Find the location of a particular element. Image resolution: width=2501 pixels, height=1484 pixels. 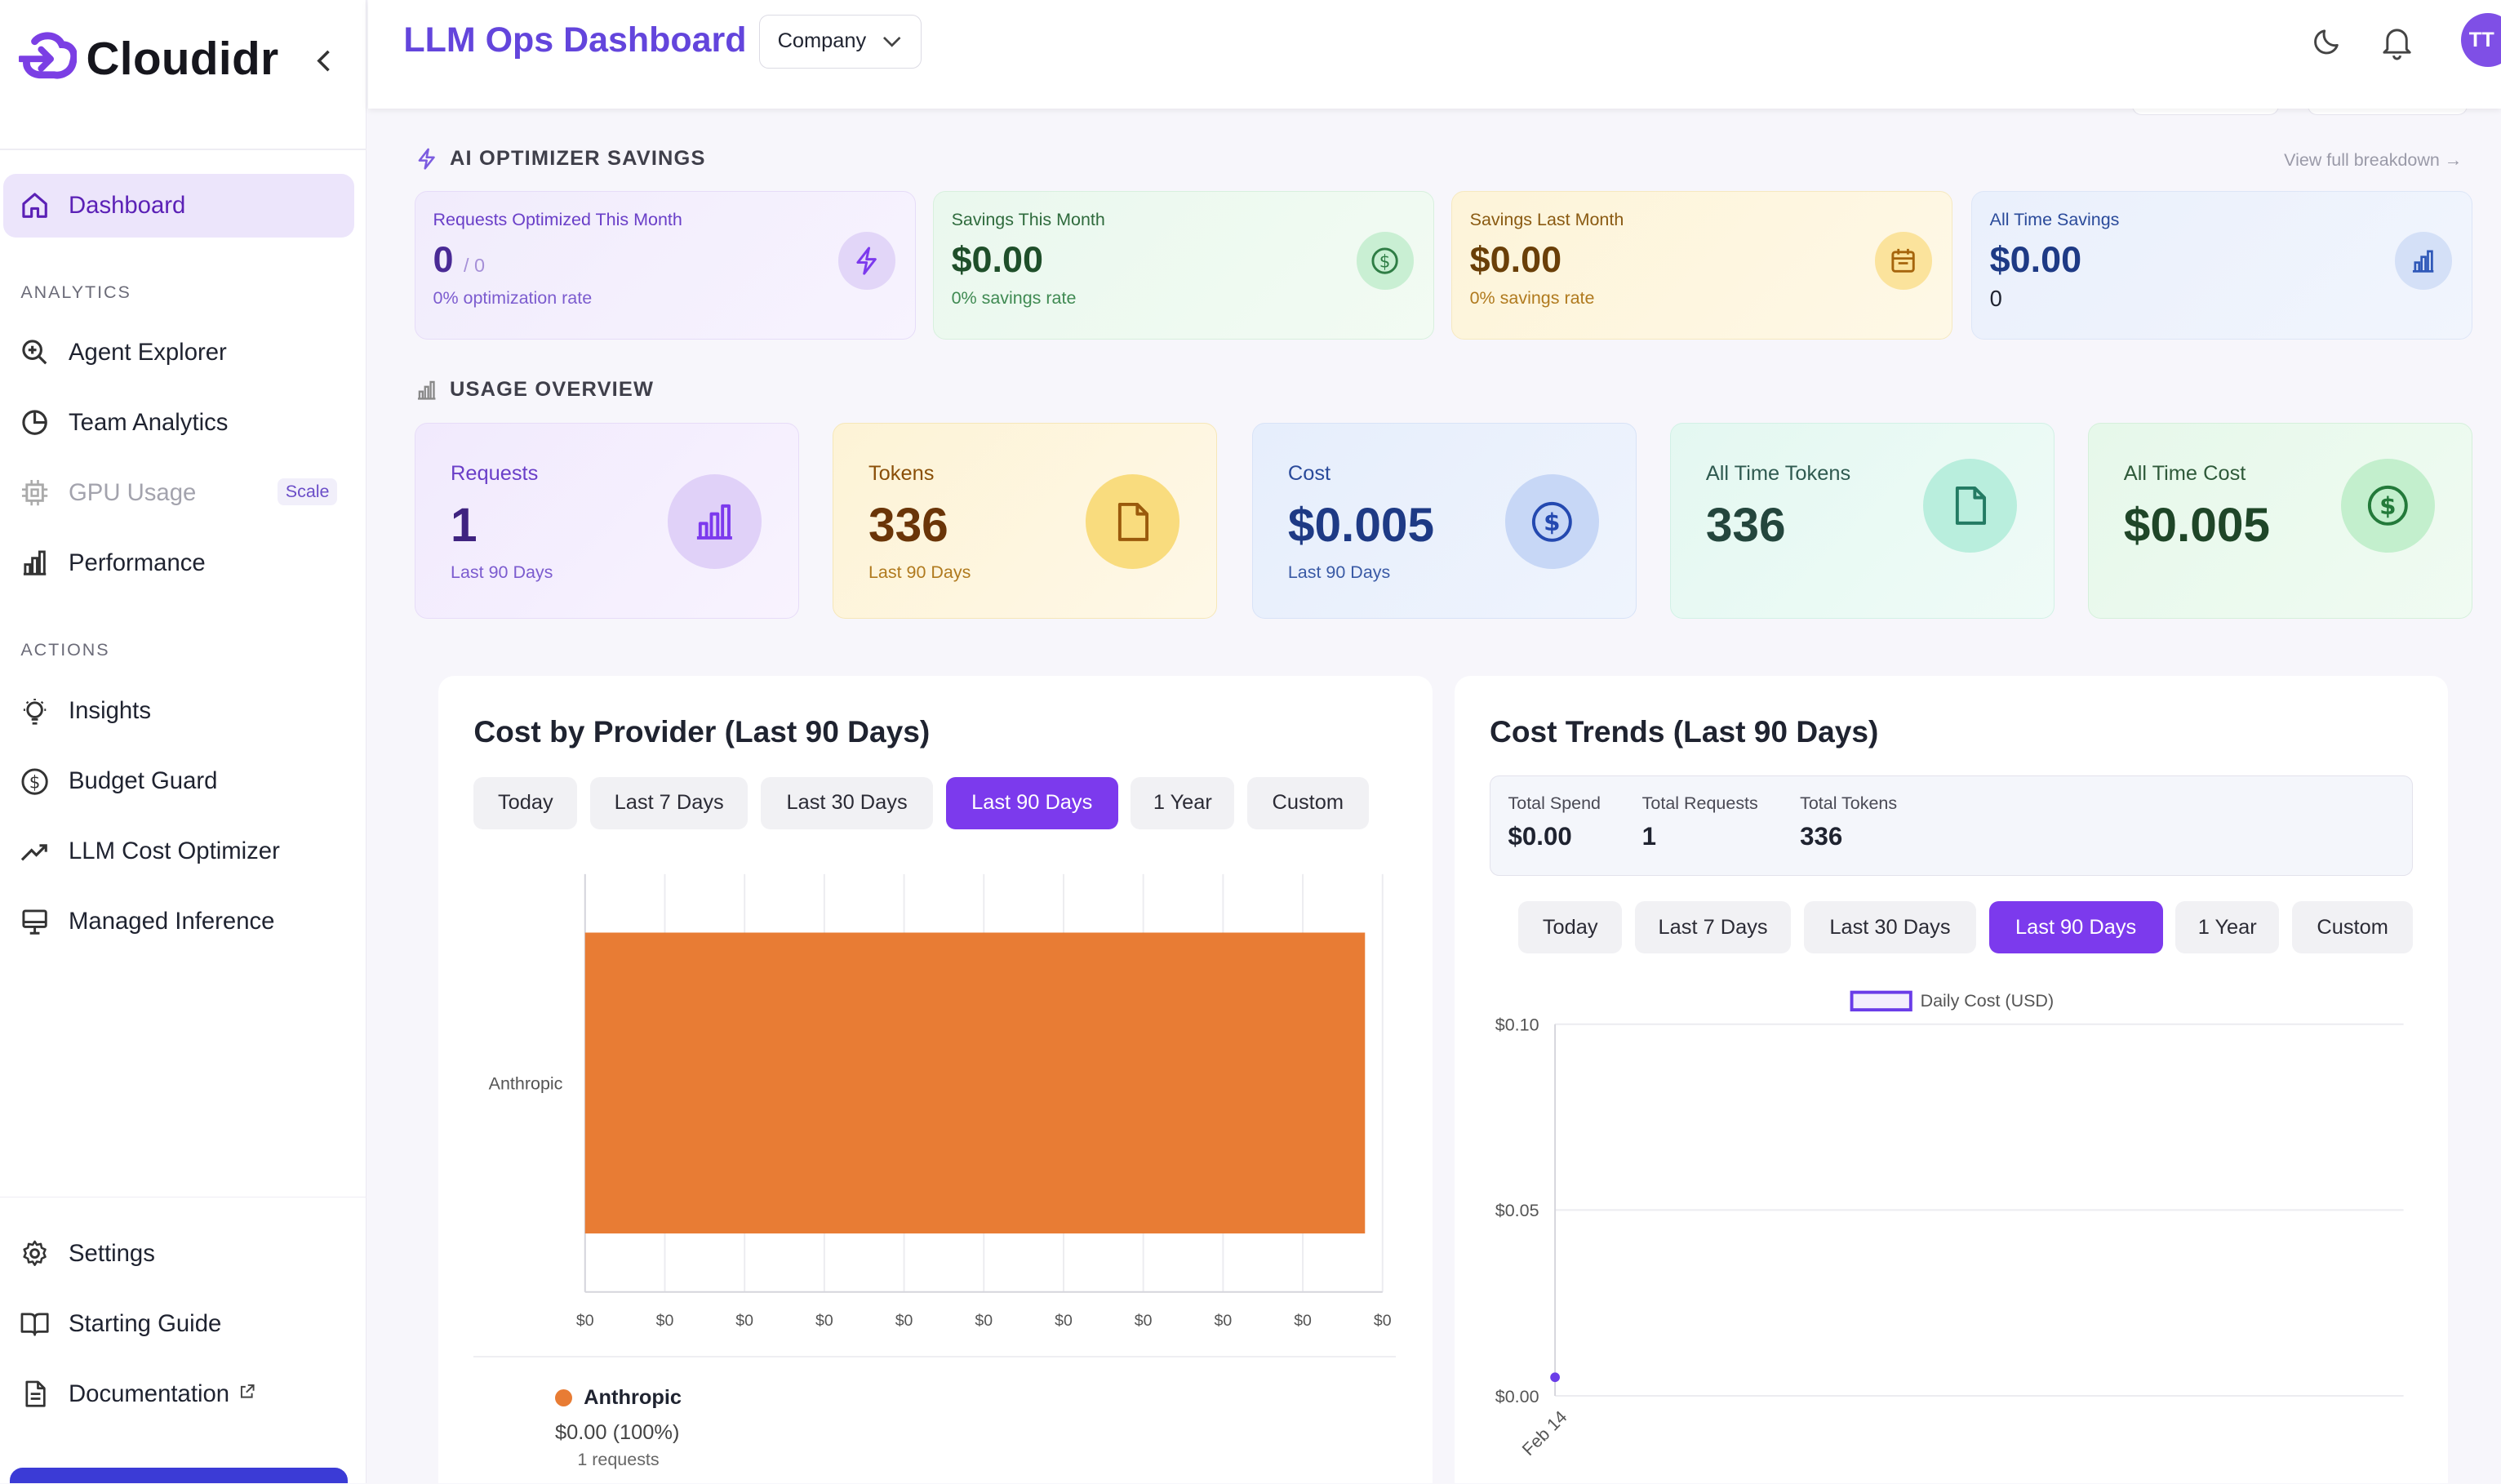

sidebar-item-performance: Performance is located at coordinates (178, 563).